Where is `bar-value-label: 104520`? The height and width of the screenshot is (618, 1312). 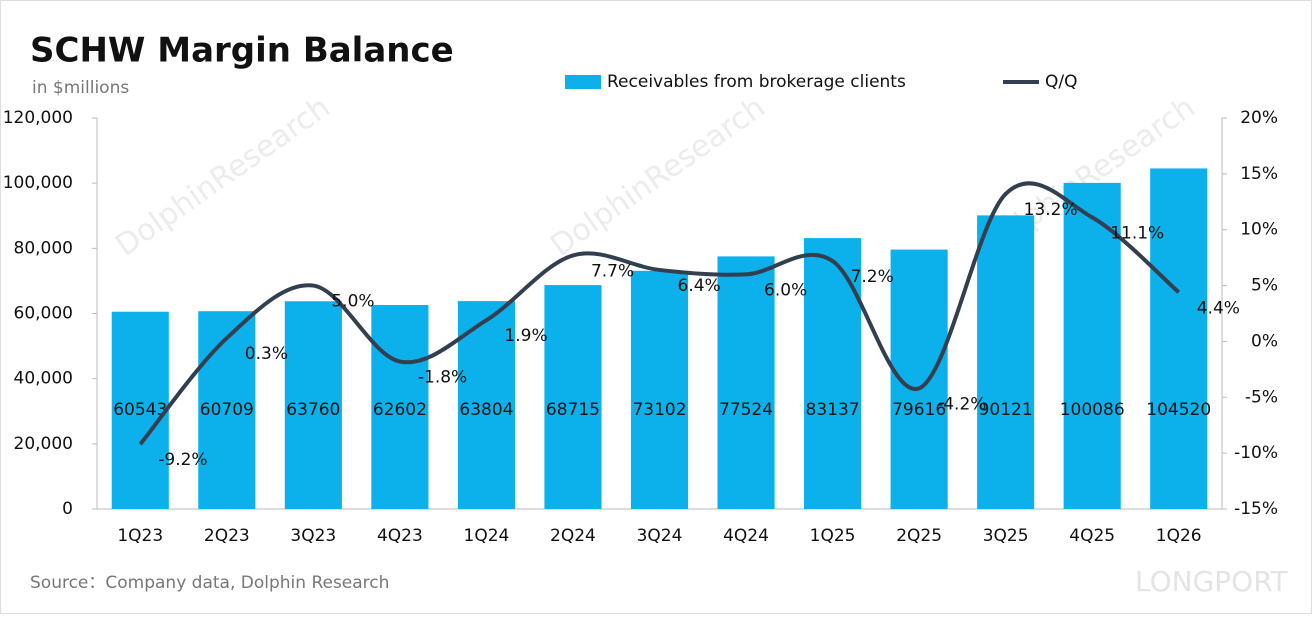 bar-value-label: 104520 is located at coordinates (1178, 410).